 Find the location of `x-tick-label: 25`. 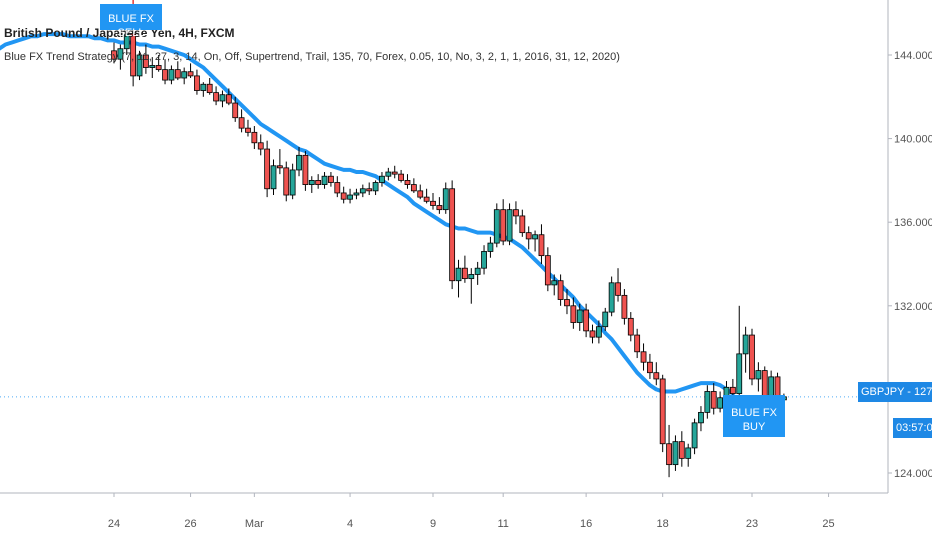

x-tick-label: 25 is located at coordinates (828, 524).